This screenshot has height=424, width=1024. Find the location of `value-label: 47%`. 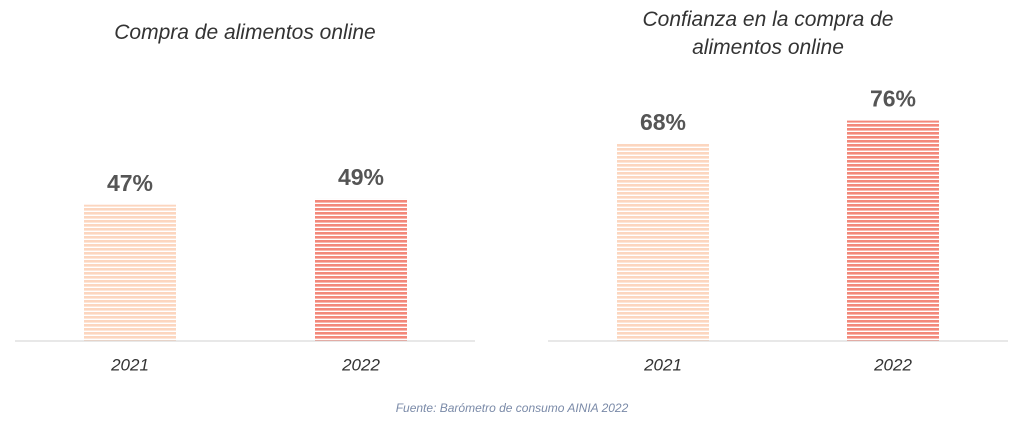

value-label: 47% is located at coordinates (130, 183).